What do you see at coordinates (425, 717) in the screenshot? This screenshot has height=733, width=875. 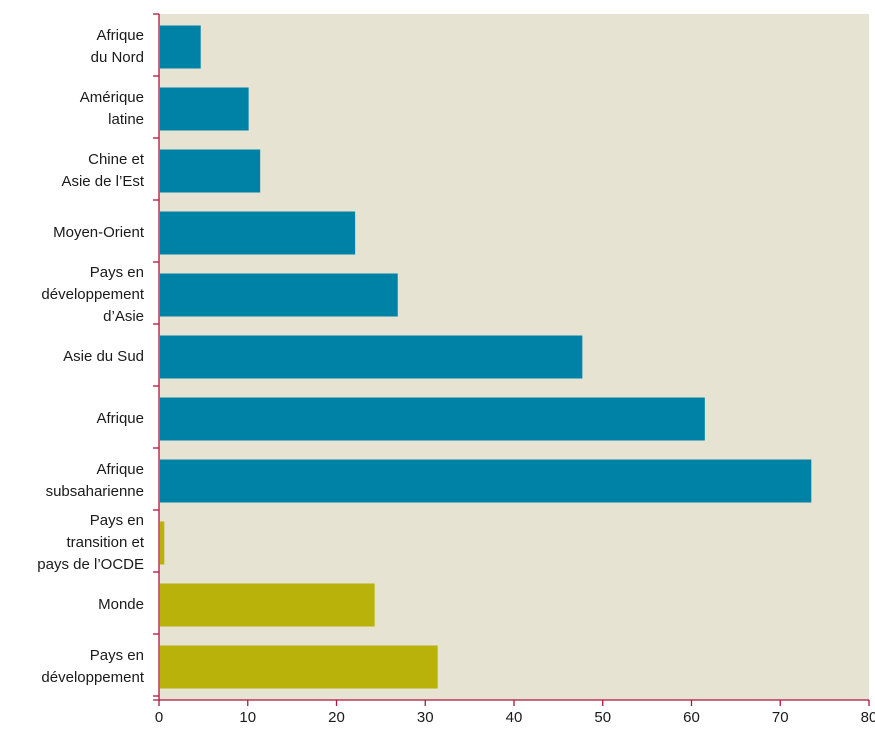 I see `x-tick-label-3: 30` at bounding box center [425, 717].